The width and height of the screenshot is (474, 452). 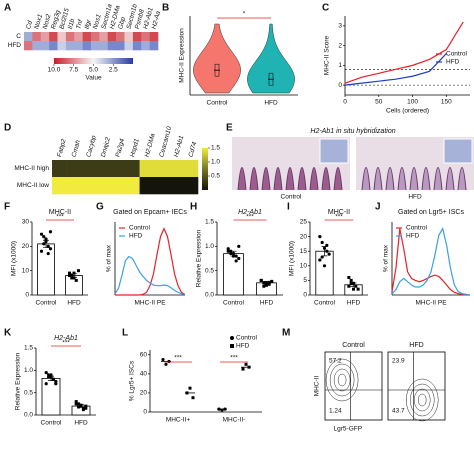 I want to click on panel-title: Gated on Epcam+ IECs, so click(x=150, y=212).